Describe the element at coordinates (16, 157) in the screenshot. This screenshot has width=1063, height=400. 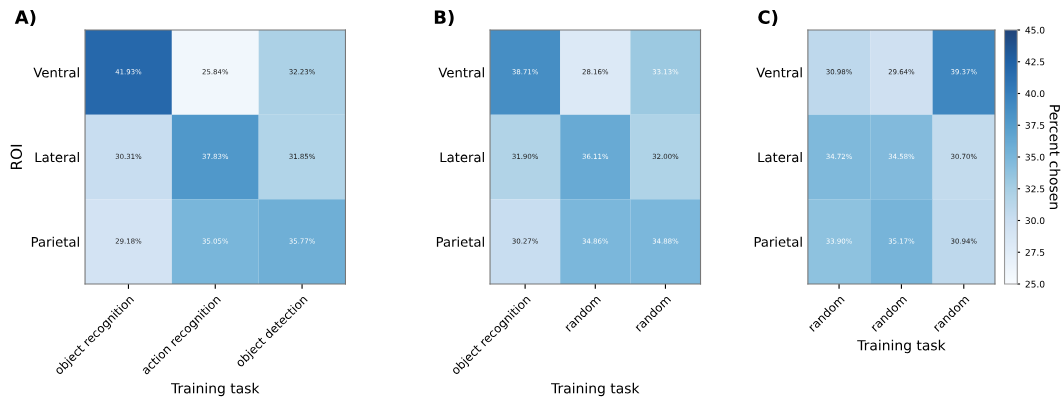
I see `y-axis-title: ROI` at that location.